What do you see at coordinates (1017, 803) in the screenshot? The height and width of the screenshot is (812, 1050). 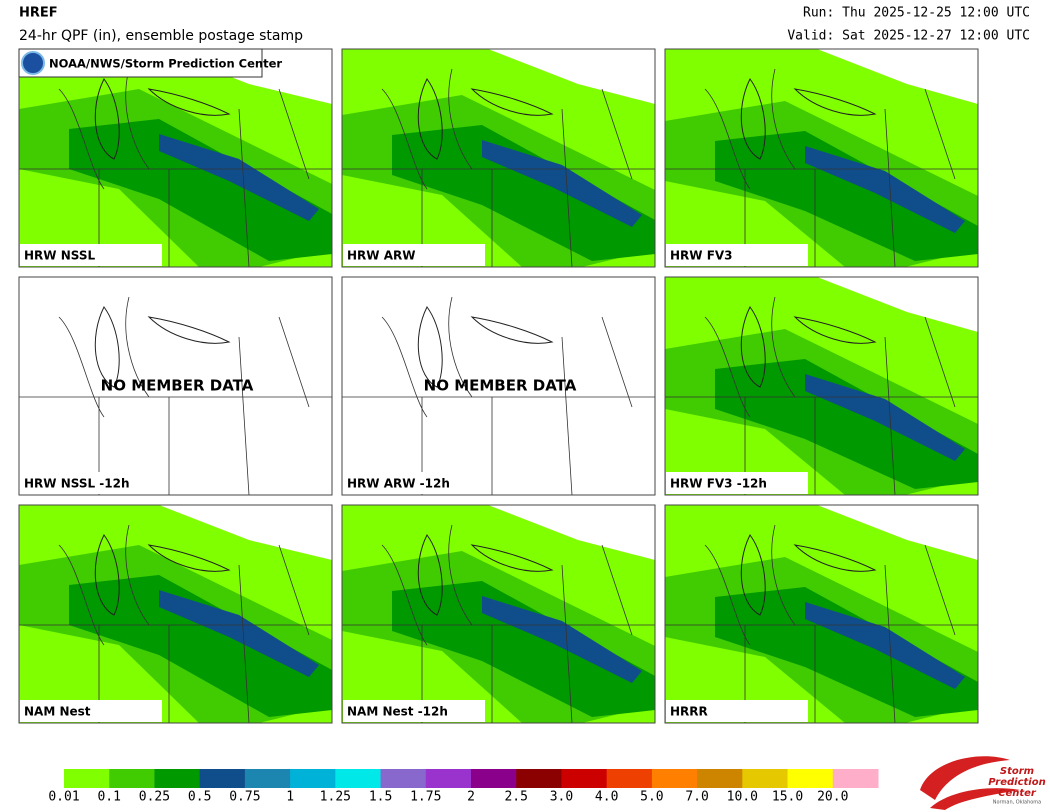 I see `logo-location: Norman, Oklahoma` at bounding box center [1017, 803].